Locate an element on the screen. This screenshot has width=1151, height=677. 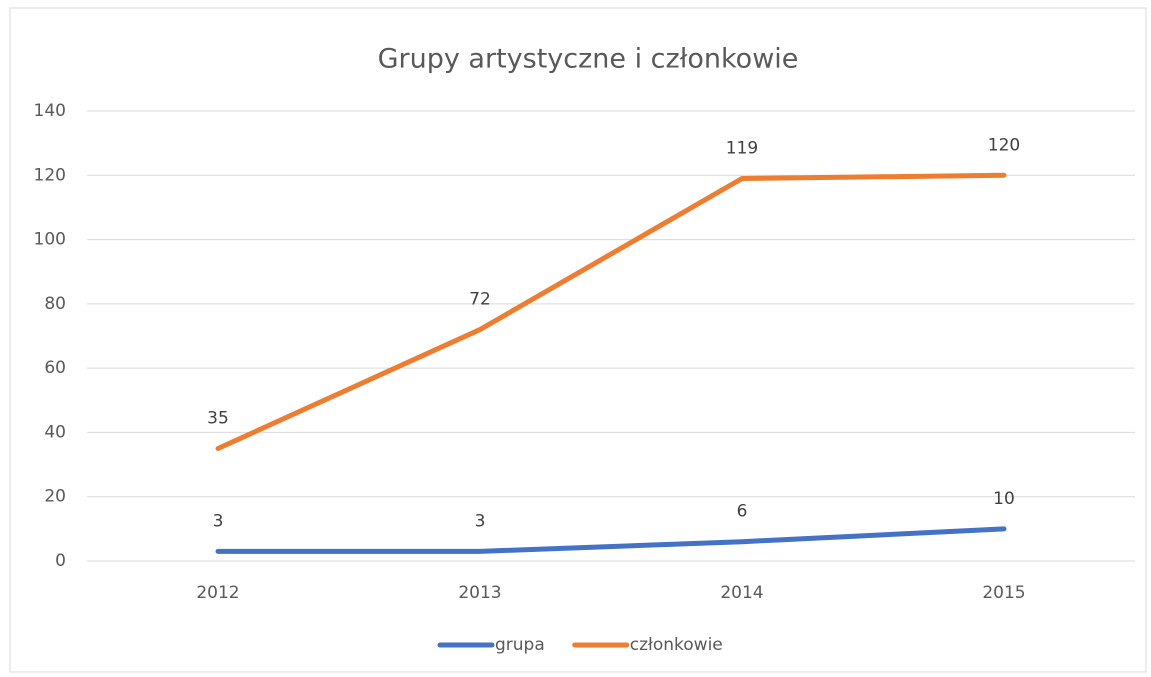
data-label: 119 is located at coordinates (742, 149).